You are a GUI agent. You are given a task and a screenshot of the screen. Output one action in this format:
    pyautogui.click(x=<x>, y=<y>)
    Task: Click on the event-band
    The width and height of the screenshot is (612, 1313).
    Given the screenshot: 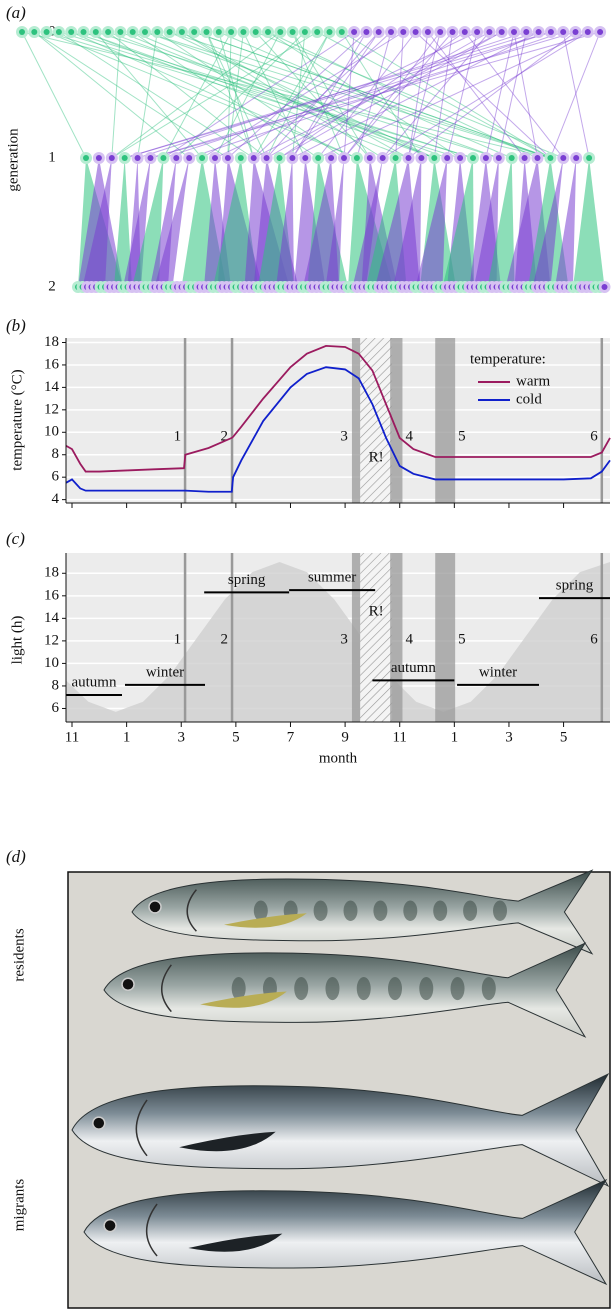 What is the action you would take?
    pyautogui.click(x=356, y=637)
    